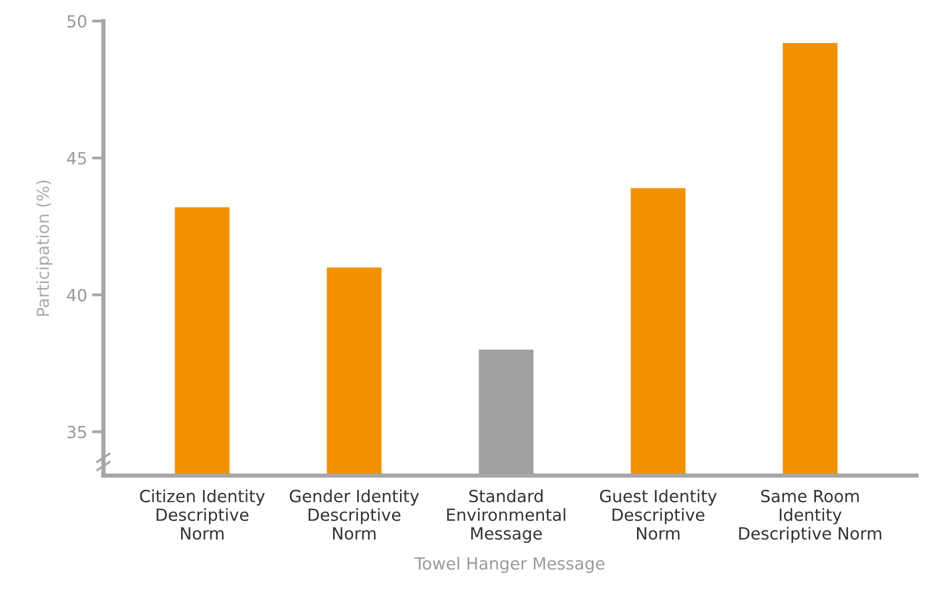 This screenshot has height=602, width=940. Describe the element at coordinates (810, 516) in the screenshot. I see `x-tick-label: Same Room Identity Descriptive Norm` at that location.